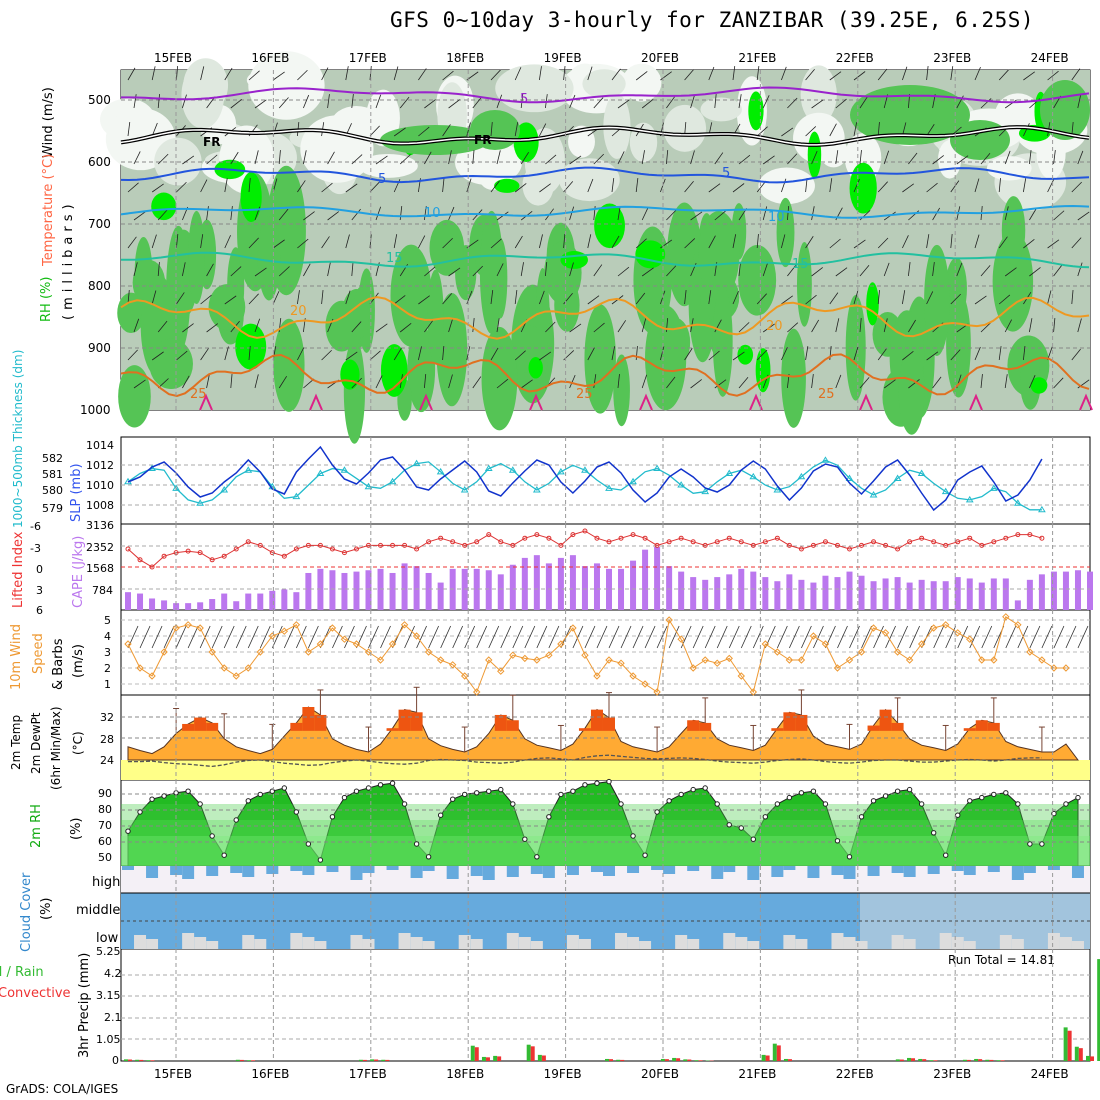  I want to click on temp-area, so click(603, 733).